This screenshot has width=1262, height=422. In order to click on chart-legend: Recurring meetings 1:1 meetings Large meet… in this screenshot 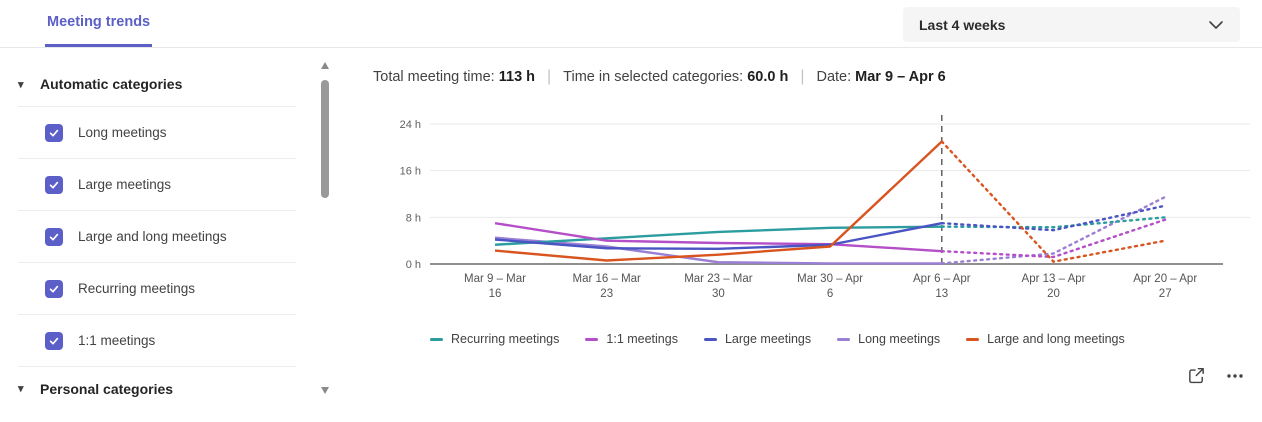, I will do `click(777, 339)`.